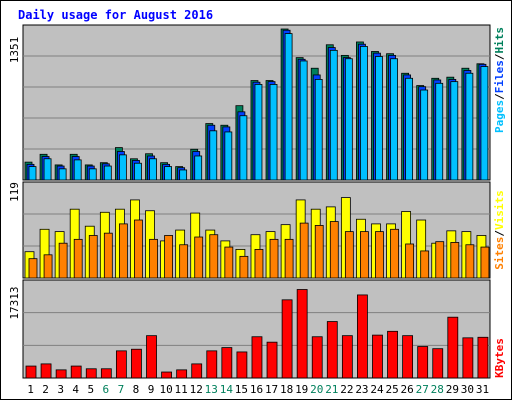 The width and height of the screenshot is (512, 400). Describe the element at coordinates (452, 389) in the screenshot. I see `day-label: 29` at that location.